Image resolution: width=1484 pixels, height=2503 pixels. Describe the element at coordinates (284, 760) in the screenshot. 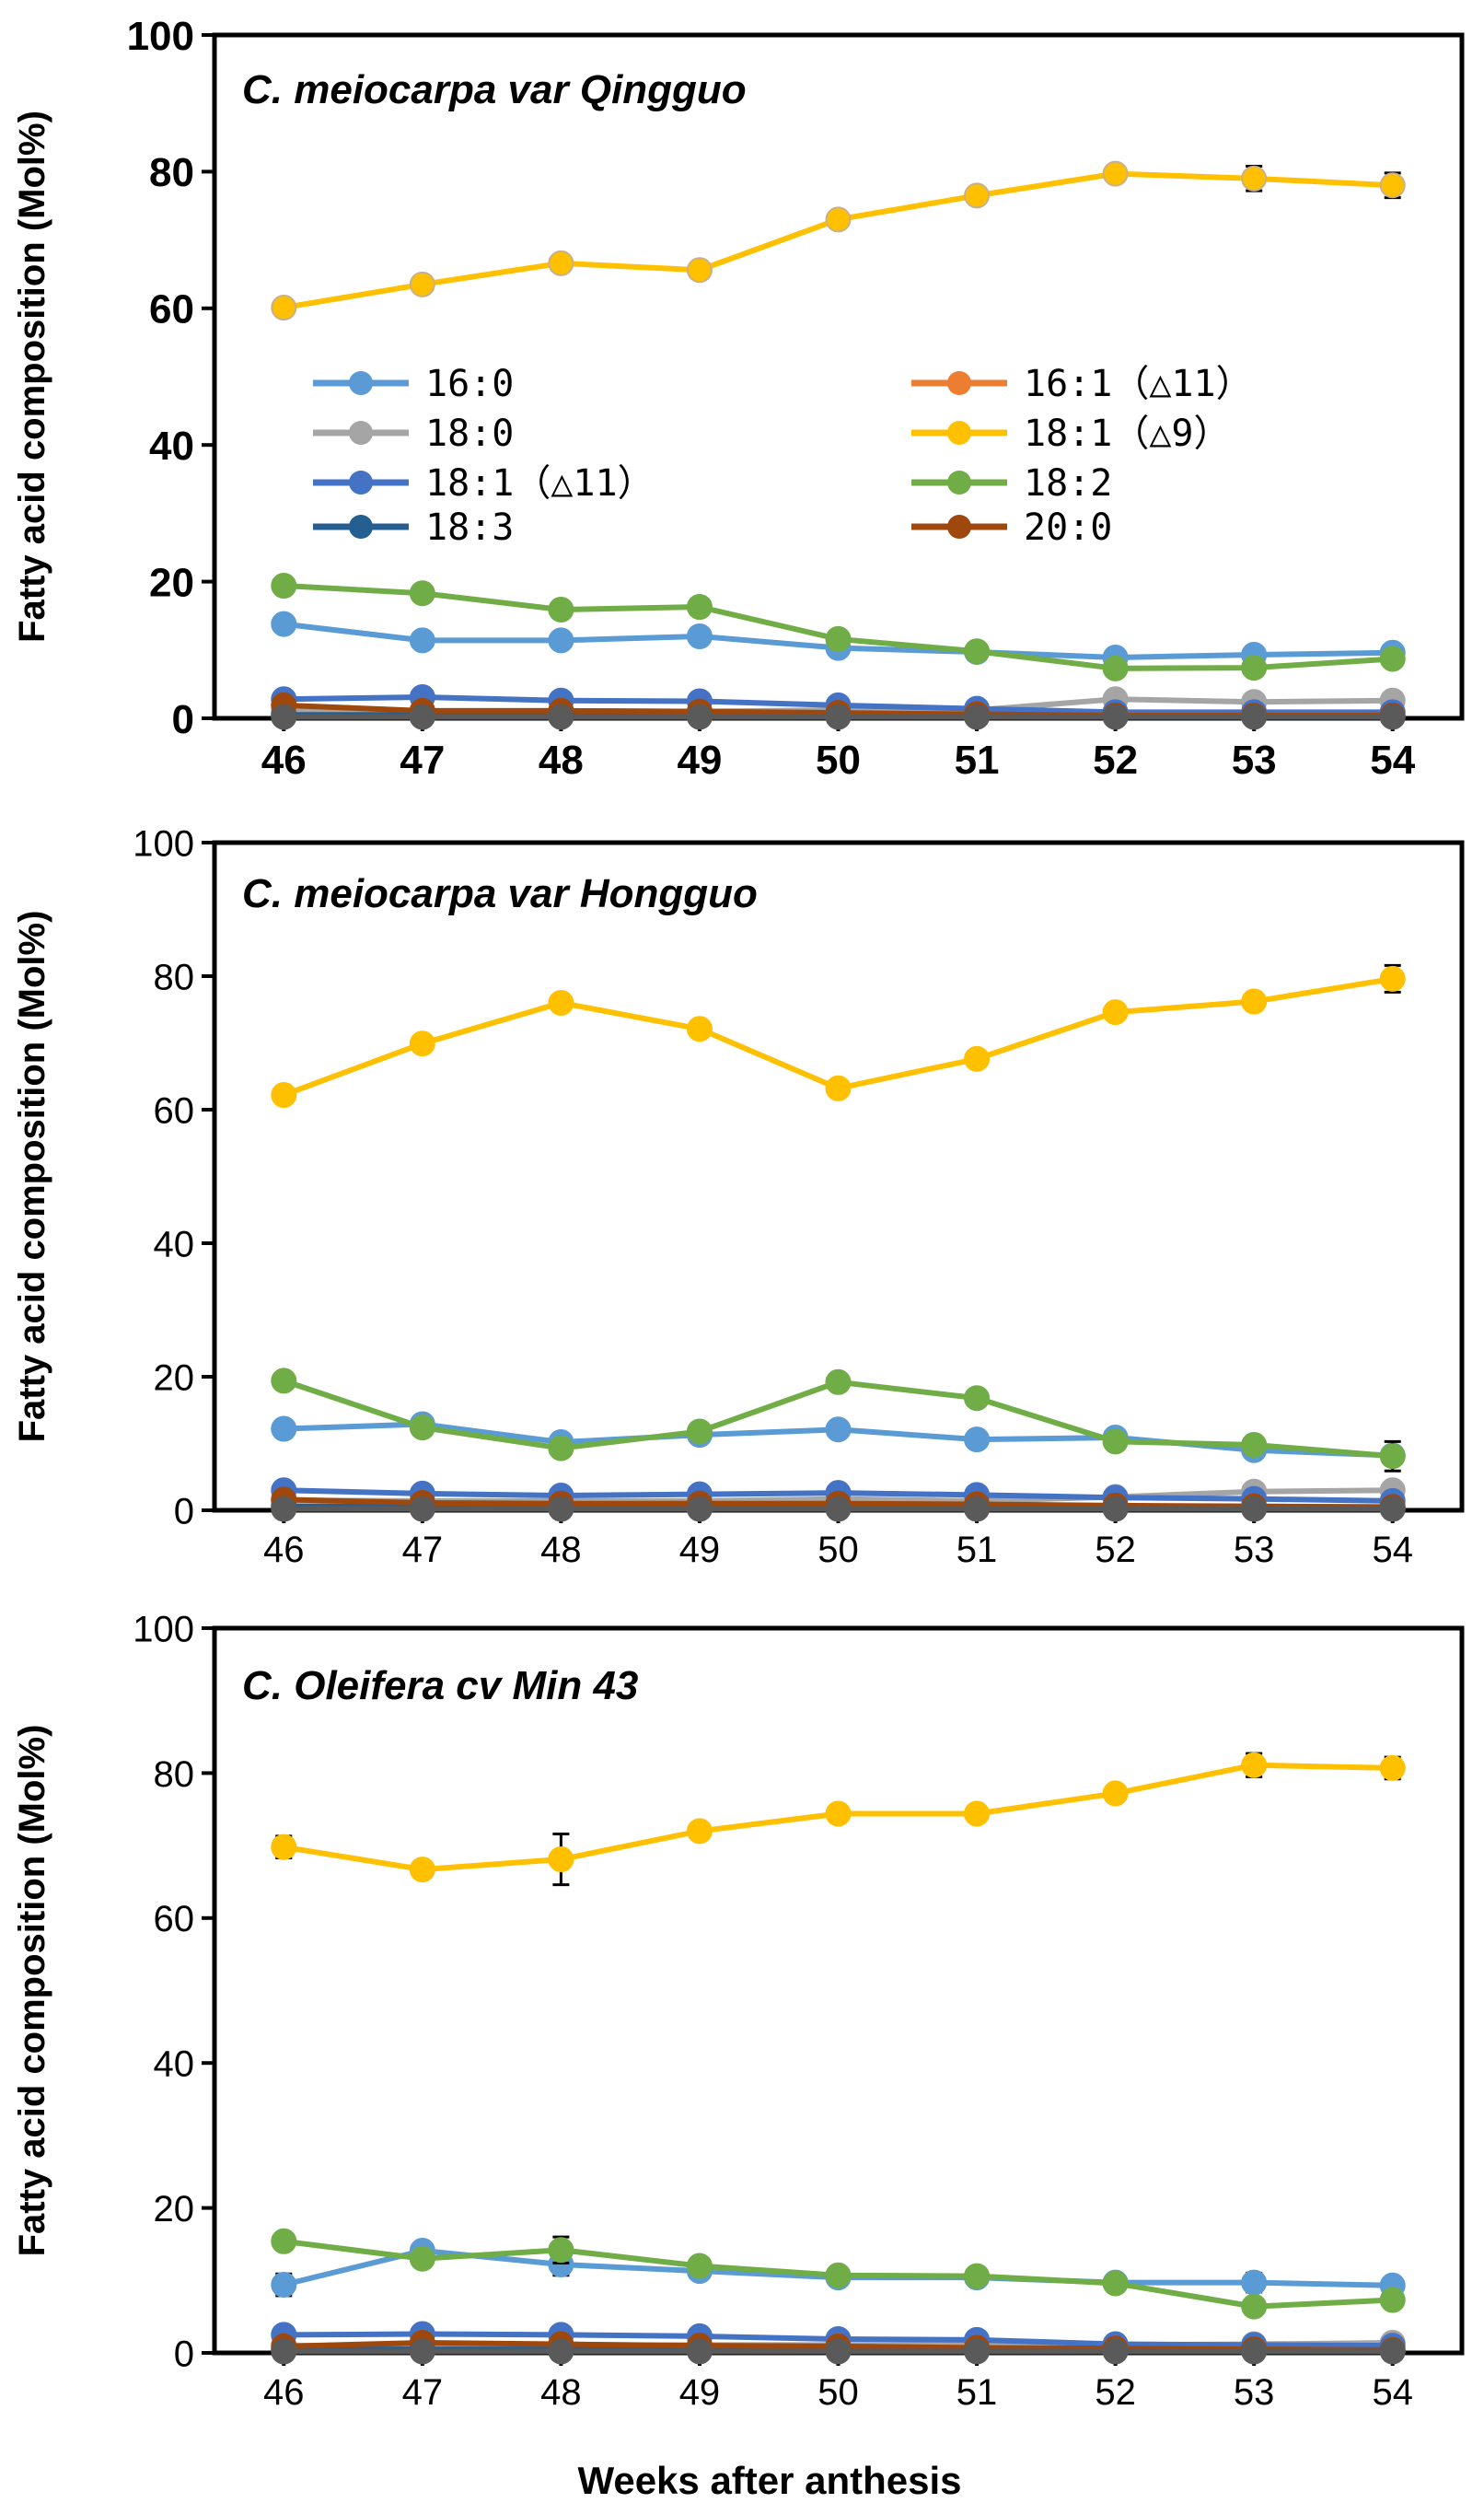

I see `x-tick-label: 46` at that location.